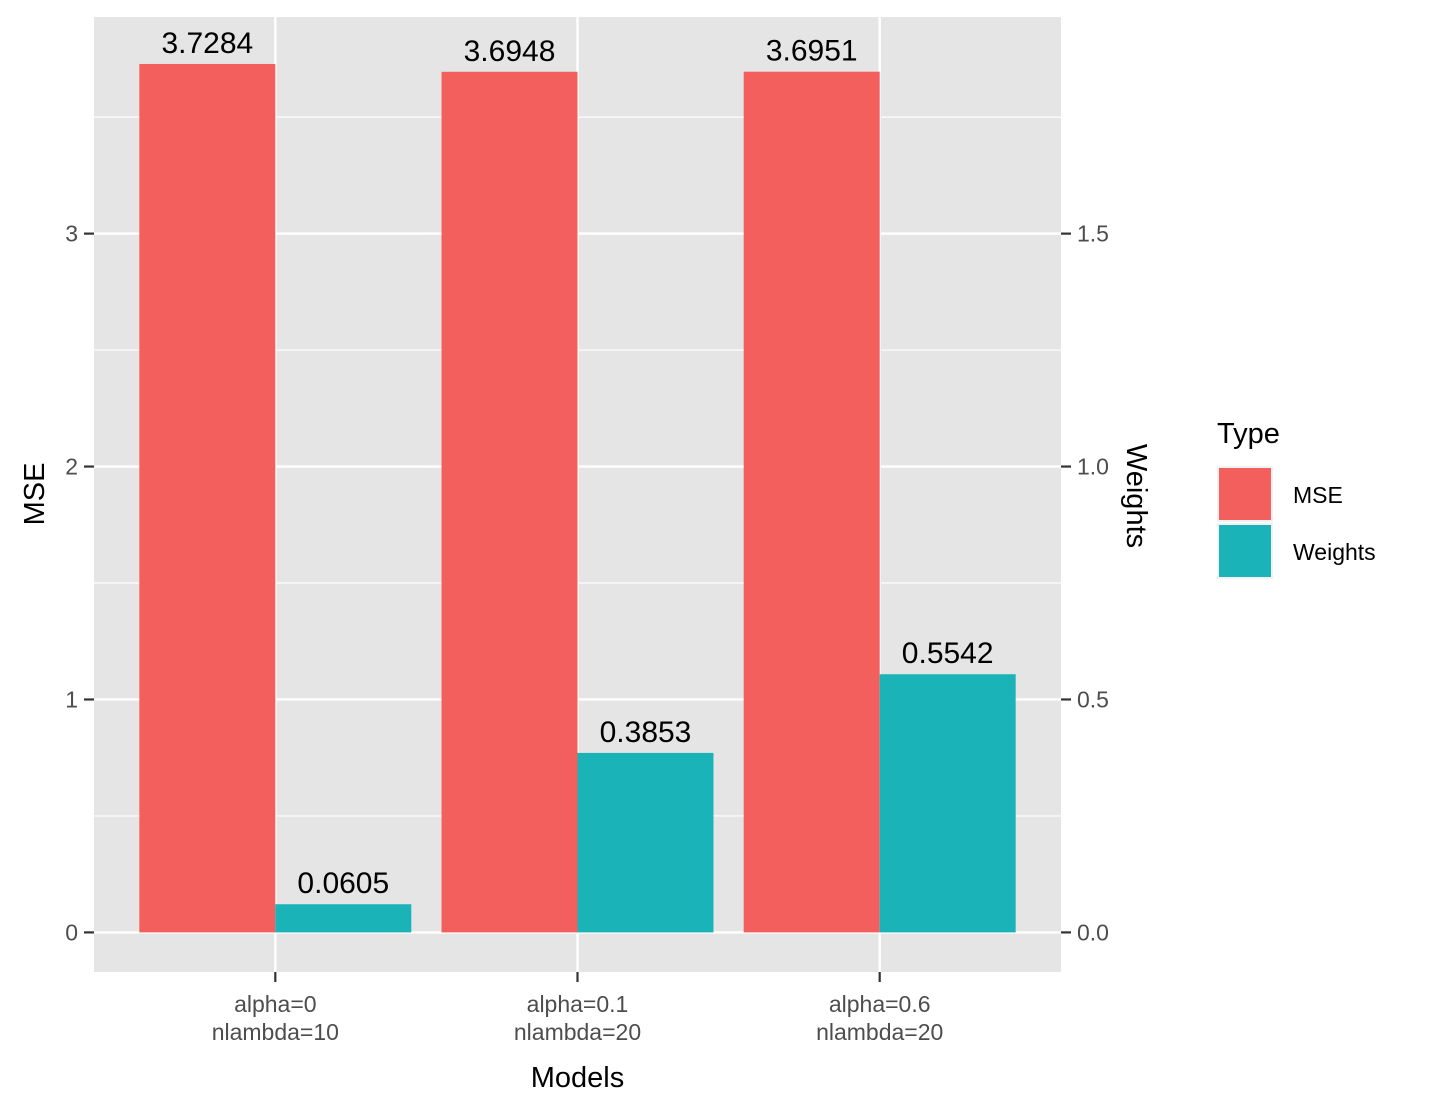 The width and height of the screenshot is (1435, 1112). Describe the element at coordinates (578, 1078) in the screenshot. I see `x-axis-title: Models` at that location.